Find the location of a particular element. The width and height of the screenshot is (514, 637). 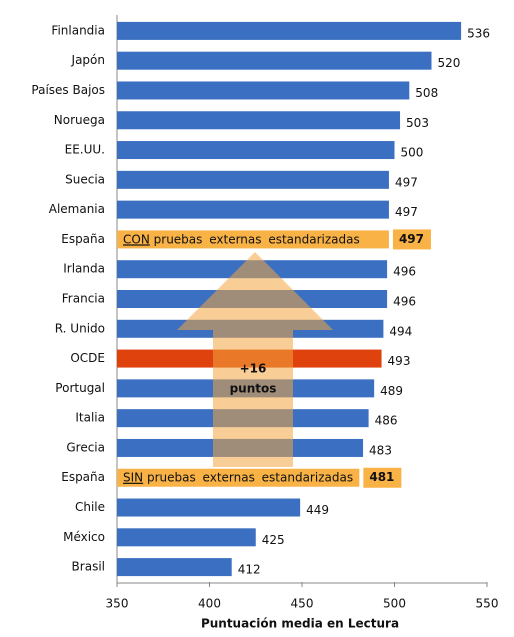

y-tick-label: Portugal is located at coordinates (80, 388).